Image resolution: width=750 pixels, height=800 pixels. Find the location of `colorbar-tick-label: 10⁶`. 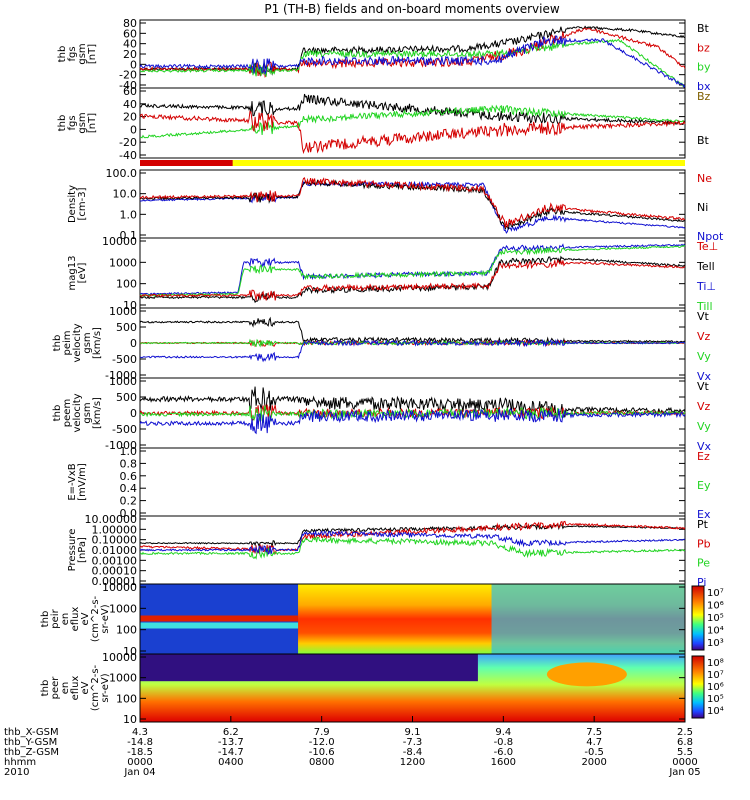

colorbar-tick-label: 10⁶ is located at coordinates (715, 687).